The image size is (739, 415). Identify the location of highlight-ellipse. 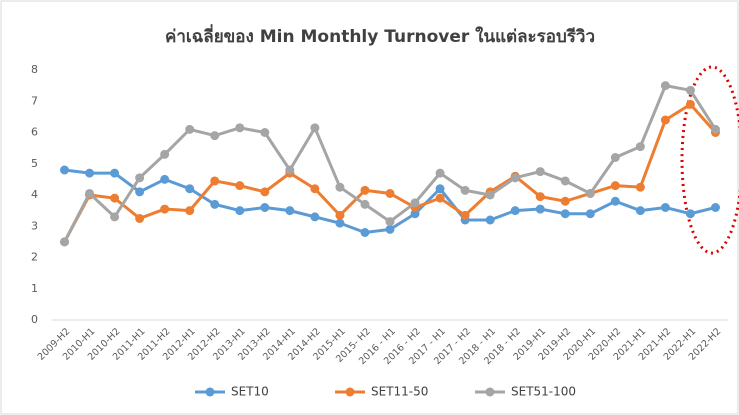
(709, 160).